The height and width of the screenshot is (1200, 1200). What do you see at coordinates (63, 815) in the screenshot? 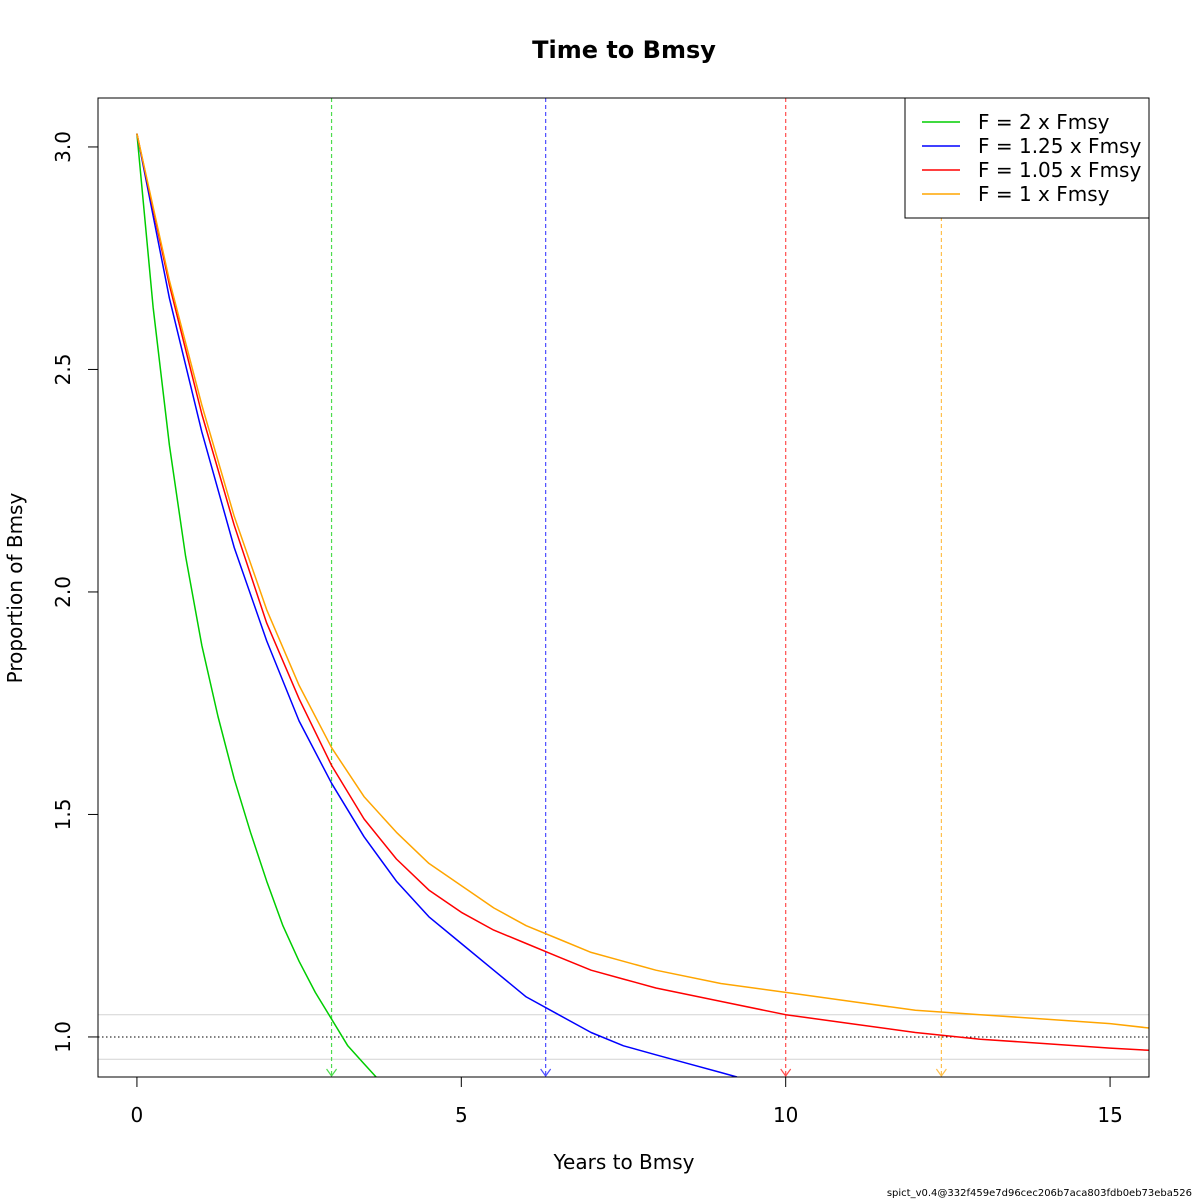
I see `y-tick-label: 1.5` at bounding box center [63, 815].